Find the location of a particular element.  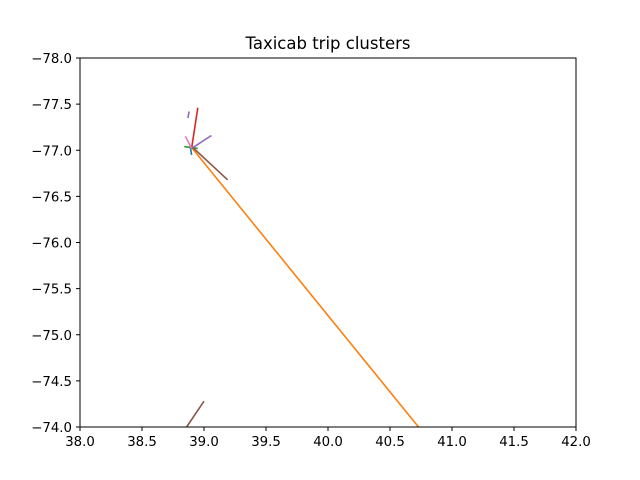

x-tick-label: 42.0 is located at coordinates (576, 442).